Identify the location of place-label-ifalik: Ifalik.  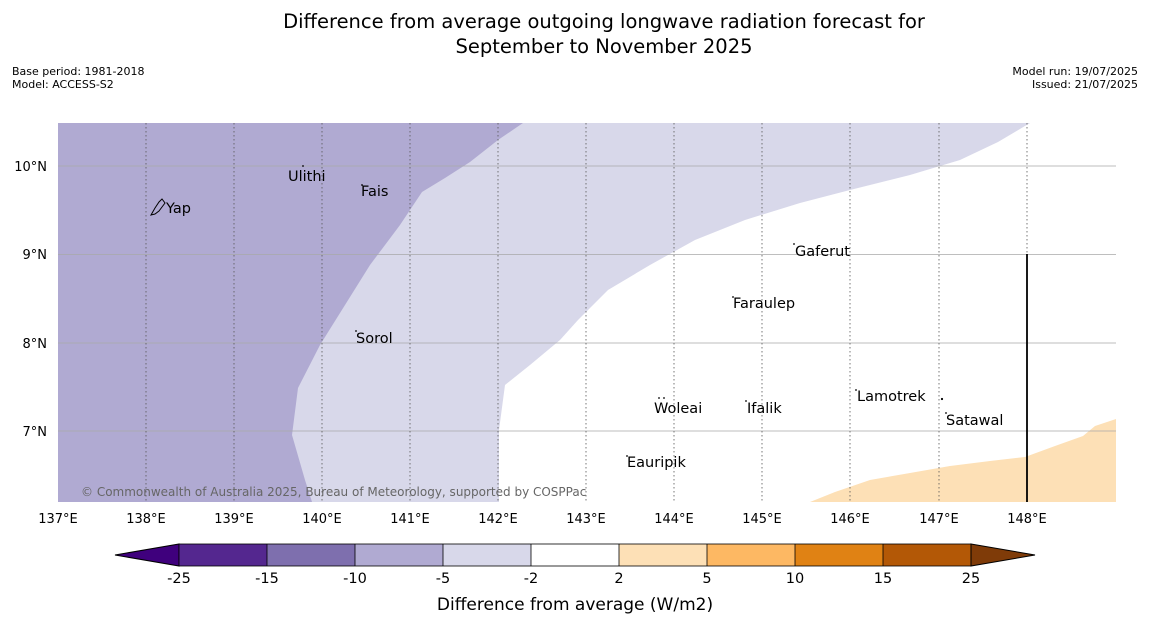
(764, 409).